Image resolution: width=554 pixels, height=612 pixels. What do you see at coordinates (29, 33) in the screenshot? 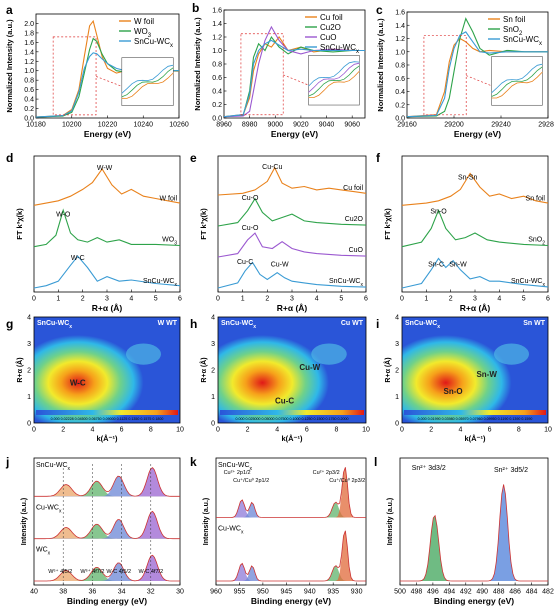
I see `y-tick-label: 1.8` at bounding box center [29, 33].